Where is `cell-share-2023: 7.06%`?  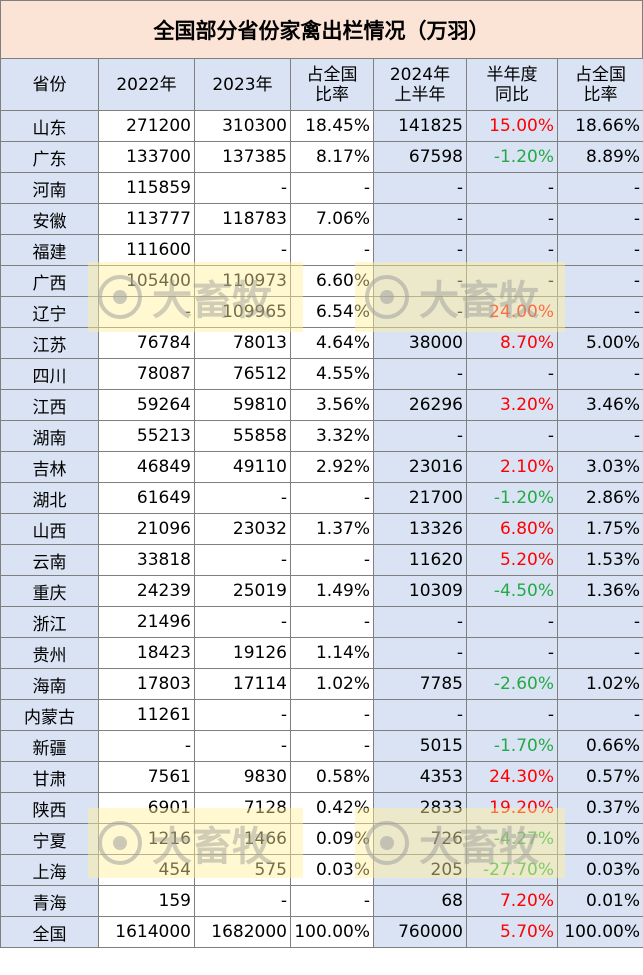
cell-share-2023: 7.06% is located at coordinates (332, 219).